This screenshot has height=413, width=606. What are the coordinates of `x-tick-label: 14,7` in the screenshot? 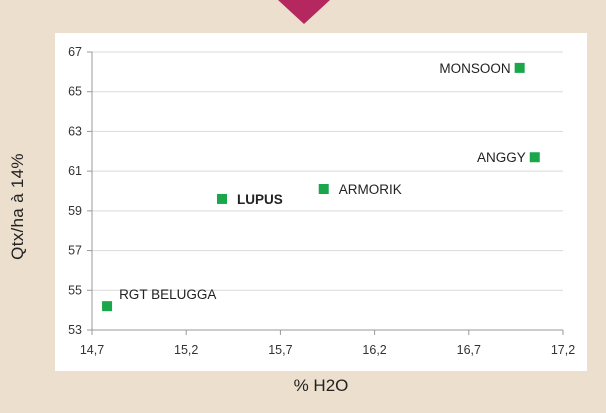 It's located at (92, 350).